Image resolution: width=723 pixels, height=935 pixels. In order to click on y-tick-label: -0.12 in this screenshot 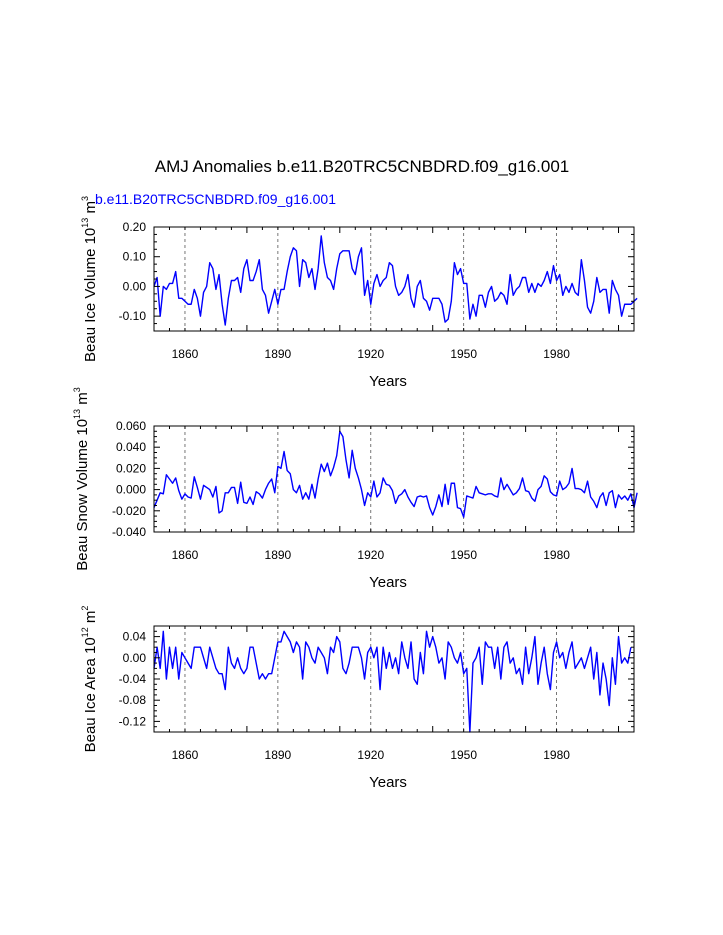, I will do `click(133, 721)`.